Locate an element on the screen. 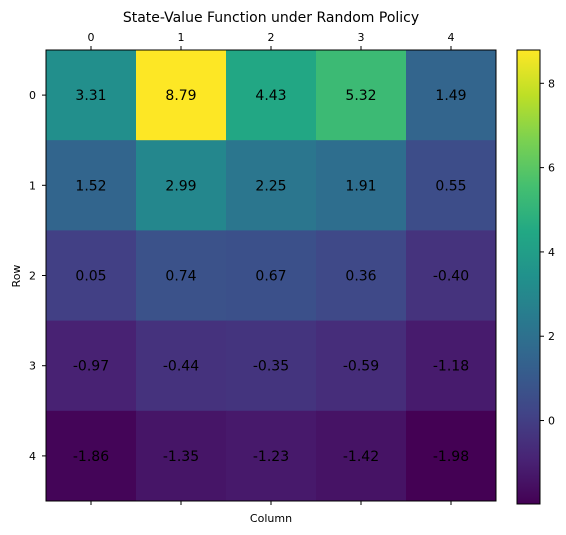 Image resolution: width=566 pixels, height=535 pixels. cell-value-label: -1.35 is located at coordinates (181, 457).